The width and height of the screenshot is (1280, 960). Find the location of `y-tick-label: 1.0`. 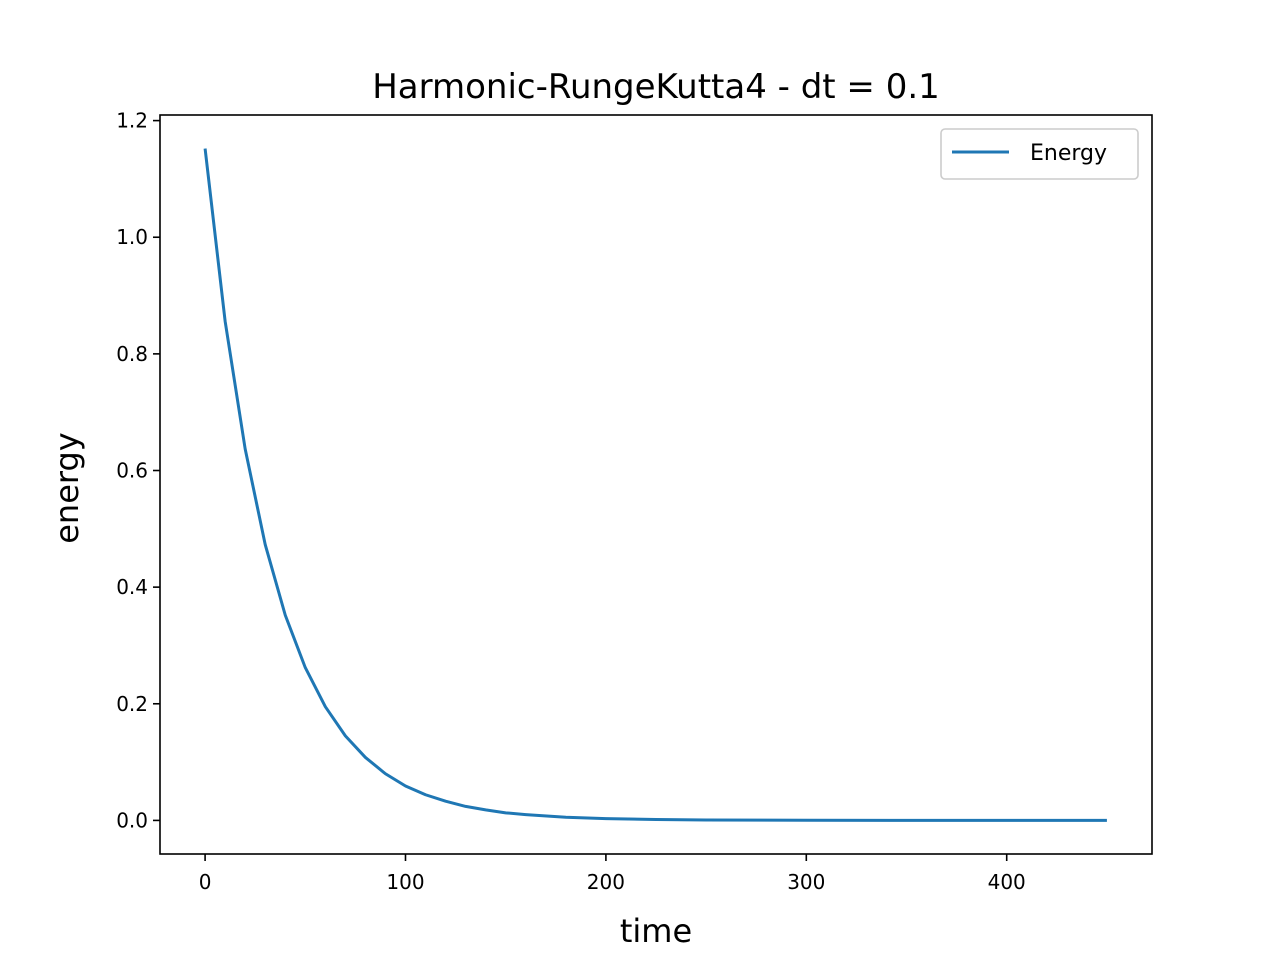

y-tick-label: 1.0 is located at coordinates (132, 237).